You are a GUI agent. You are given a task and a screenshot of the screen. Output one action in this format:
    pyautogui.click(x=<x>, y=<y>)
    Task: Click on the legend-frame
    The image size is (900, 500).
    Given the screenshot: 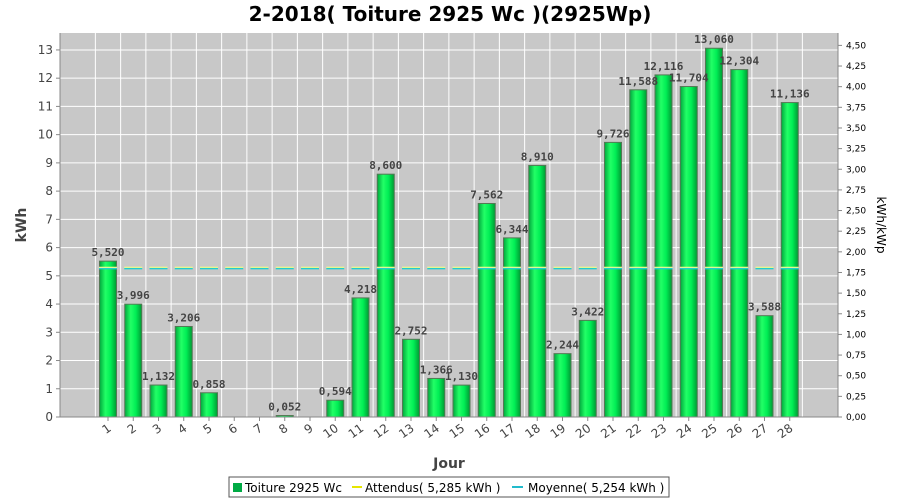 What is the action you would take?
    pyautogui.click(x=449, y=487)
    